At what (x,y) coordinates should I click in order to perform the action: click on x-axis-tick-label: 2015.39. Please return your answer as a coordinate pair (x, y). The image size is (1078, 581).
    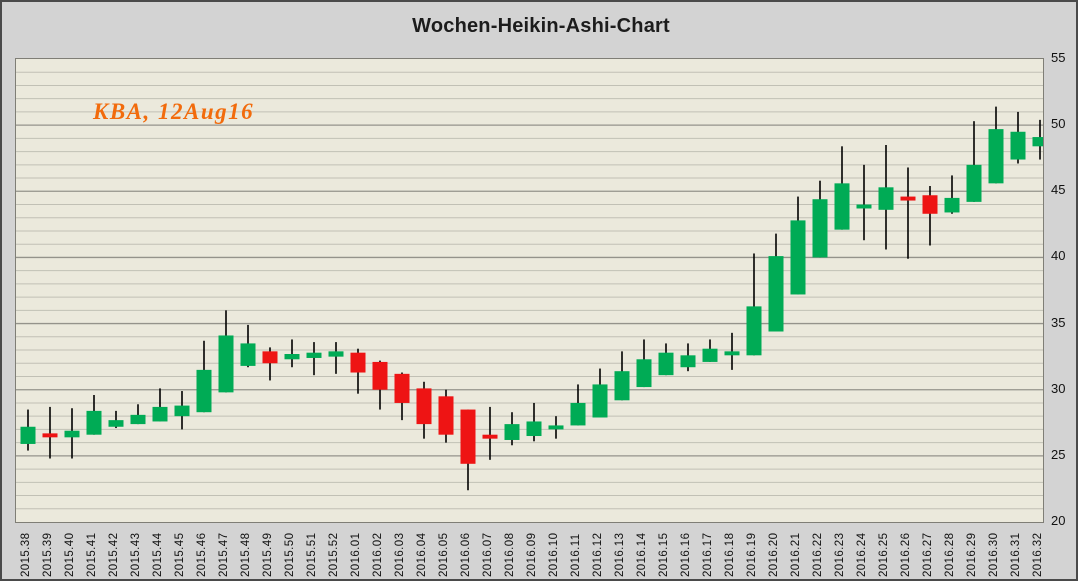
    Looking at the image, I should click on (48, 554).